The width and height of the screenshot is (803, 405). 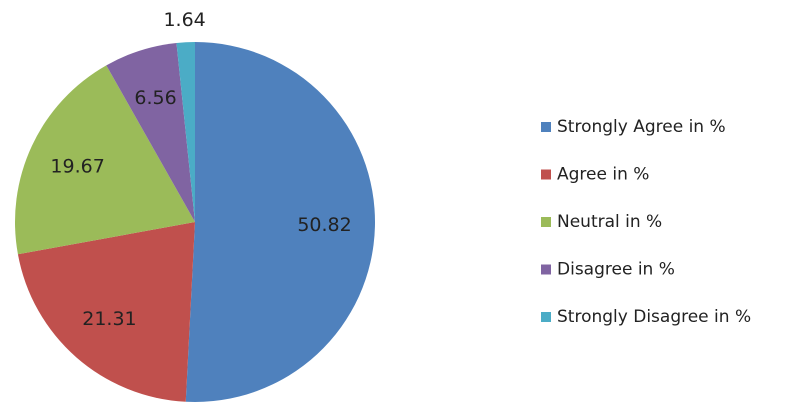 What do you see at coordinates (603, 175) in the screenshot?
I see `legend-label: Agree in %` at bounding box center [603, 175].